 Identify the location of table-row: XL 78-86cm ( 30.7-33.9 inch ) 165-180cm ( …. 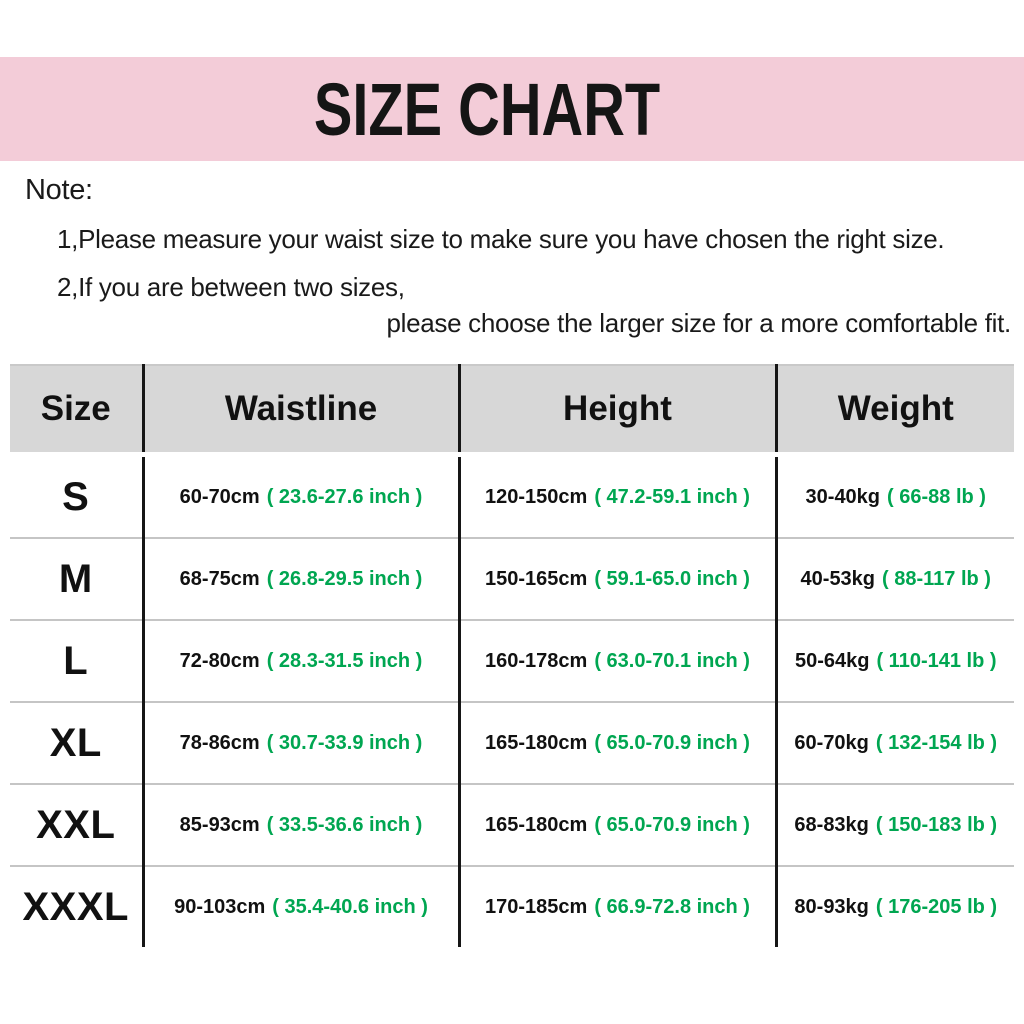
(512, 742).